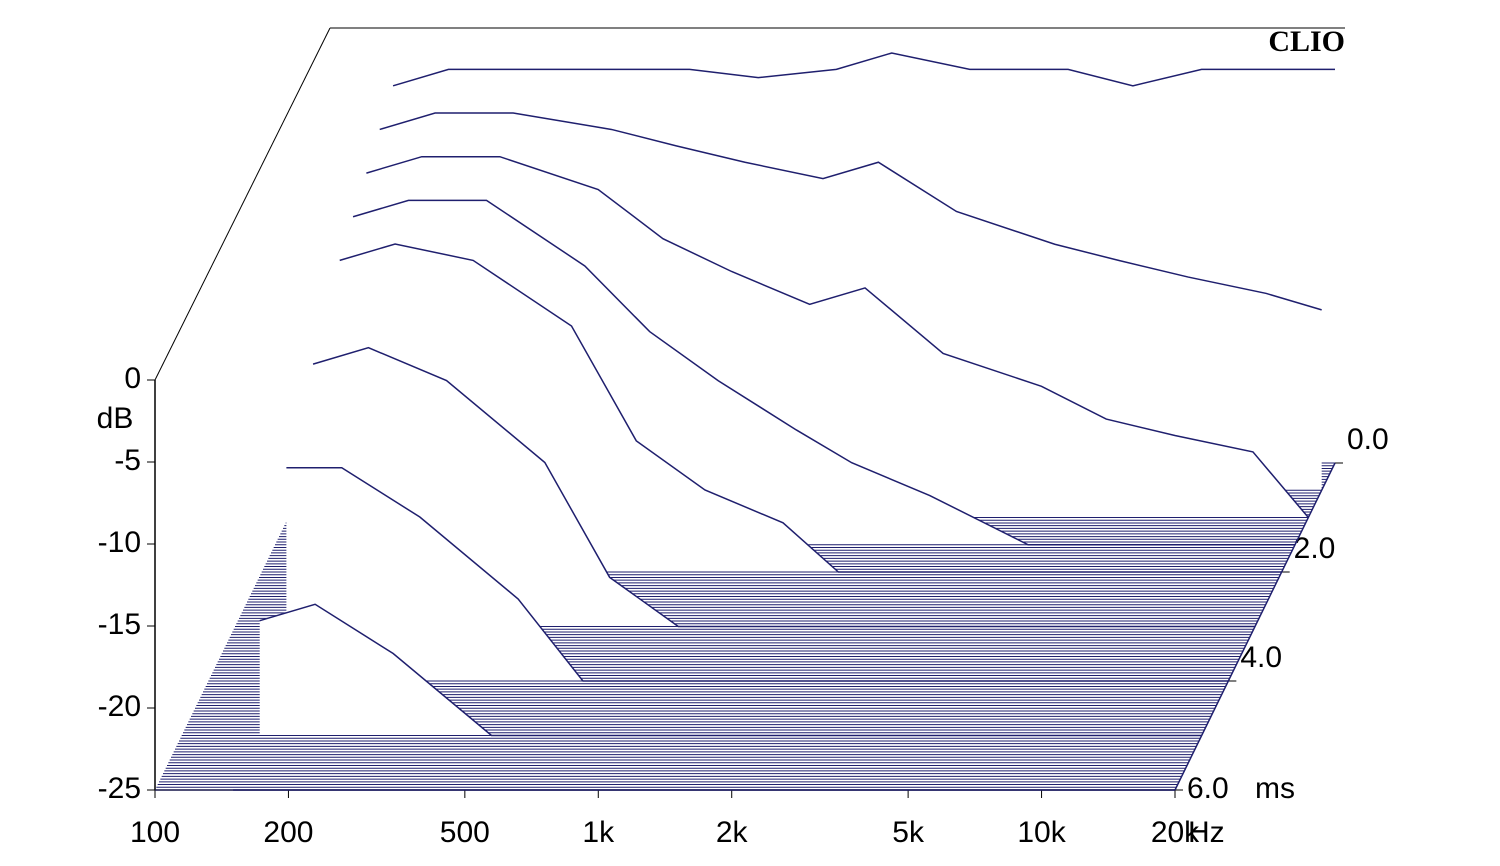 The width and height of the screenshot is (1500, 866). Describe the element at coordinates (1261, 657) in the screenshot. I see `z-tick-label: 4.0` at that location.